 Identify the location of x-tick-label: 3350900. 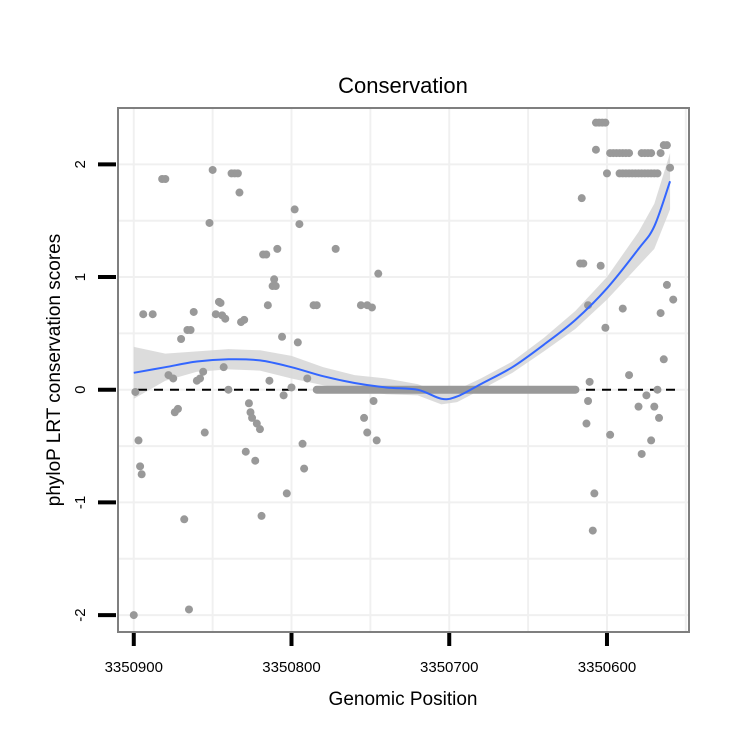
(134, 667).